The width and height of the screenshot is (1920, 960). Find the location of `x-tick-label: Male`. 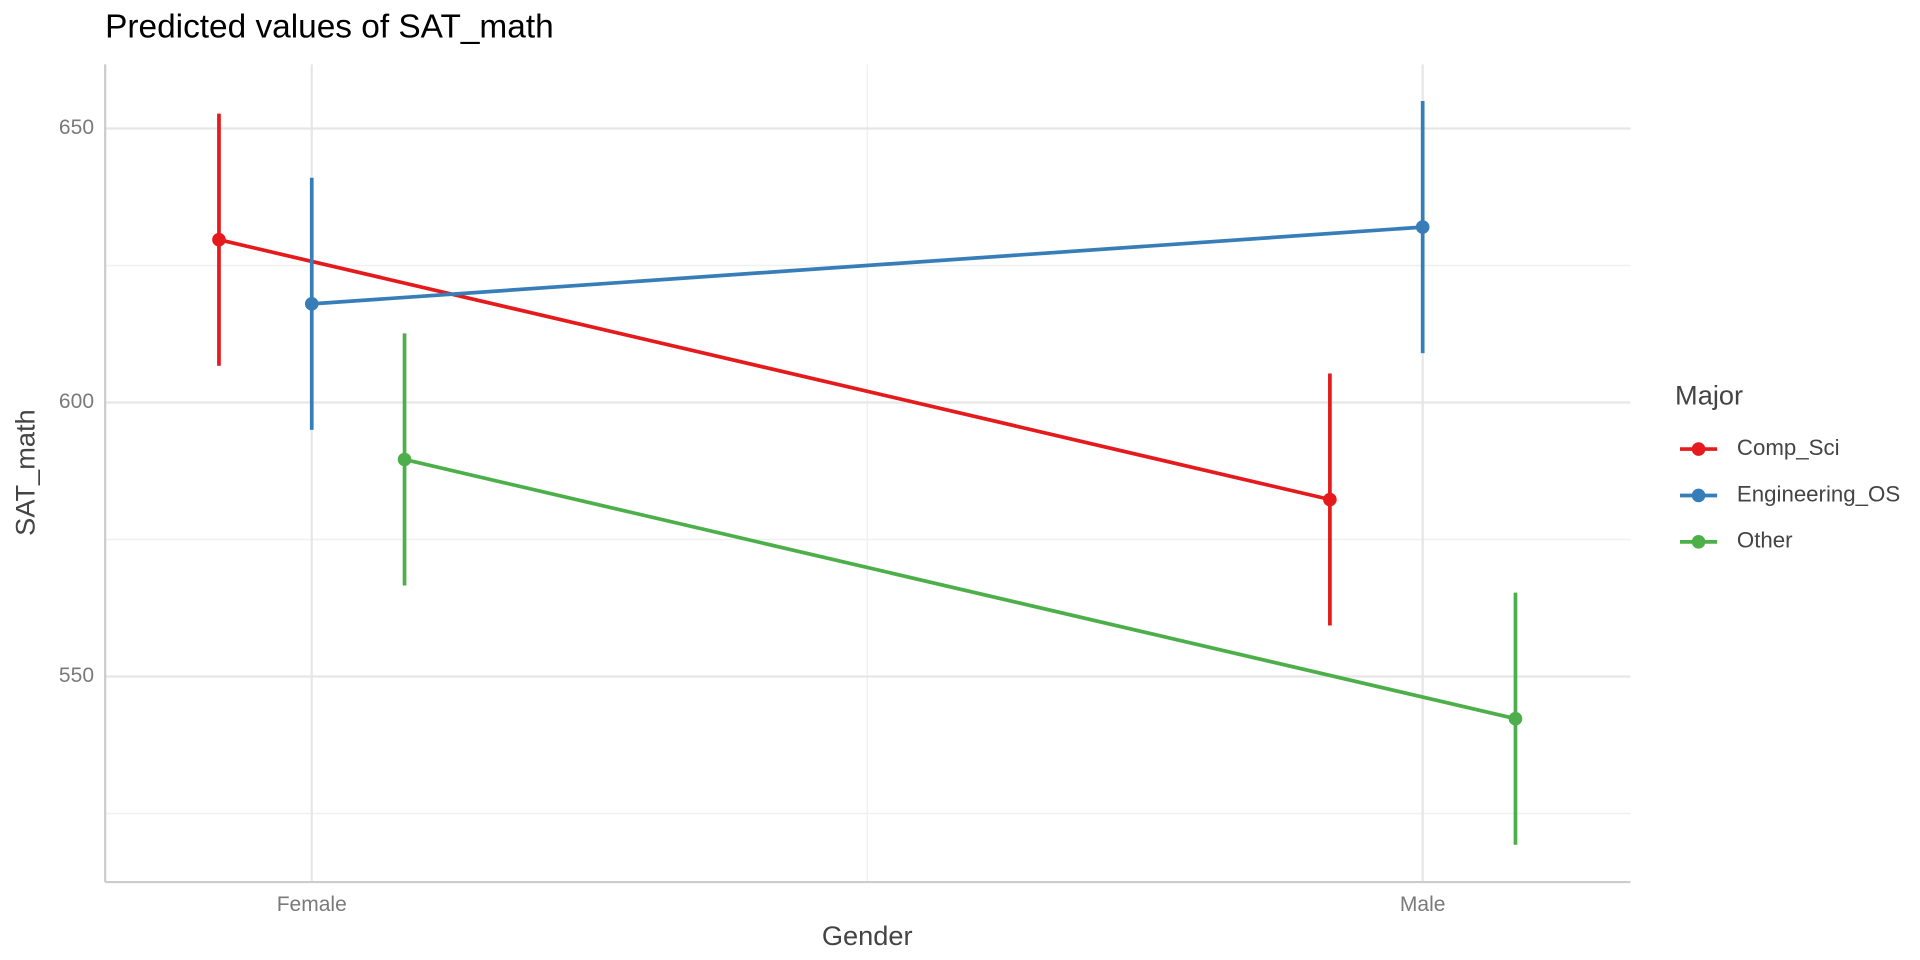

x-tick-label: Male is located at coordinates (1423, 904).